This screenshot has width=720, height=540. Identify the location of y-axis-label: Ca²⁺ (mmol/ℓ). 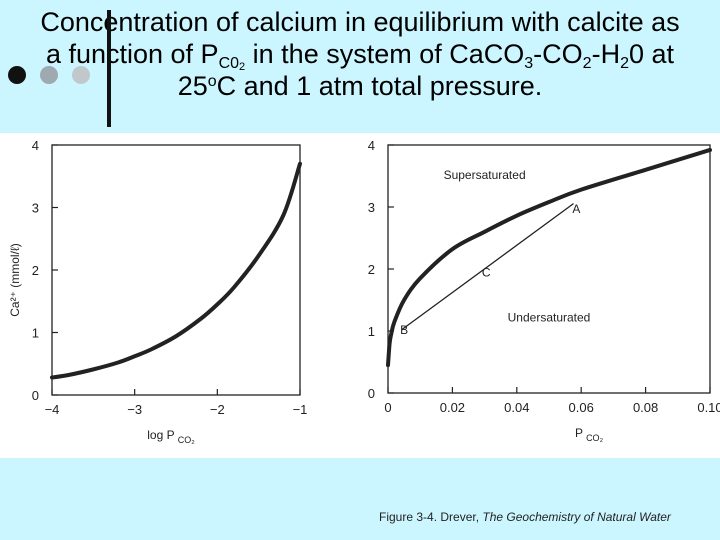
(15, 280).